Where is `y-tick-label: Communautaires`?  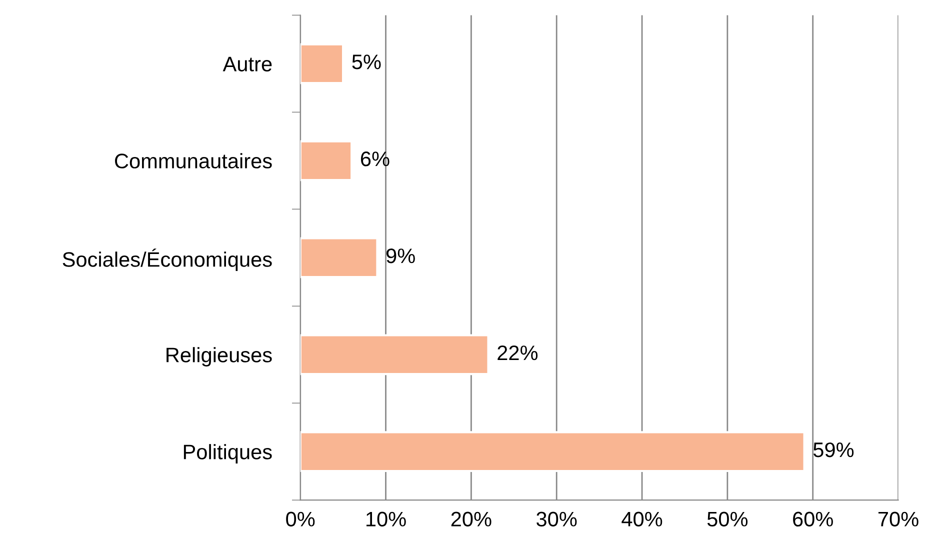
y-tick-label: Communautaires is located at coordinates (193, 160).